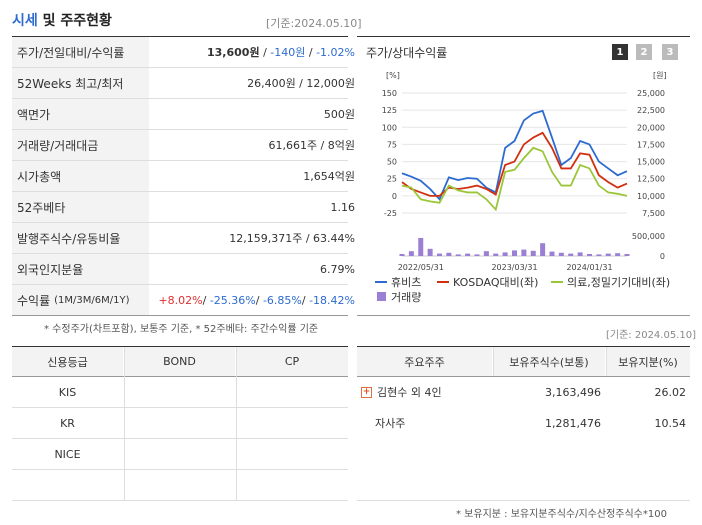  What do you see at coordinates (366, 392) in the screenshot?
I see `expand-plus-icon: +` at bounding box center [366, 392].